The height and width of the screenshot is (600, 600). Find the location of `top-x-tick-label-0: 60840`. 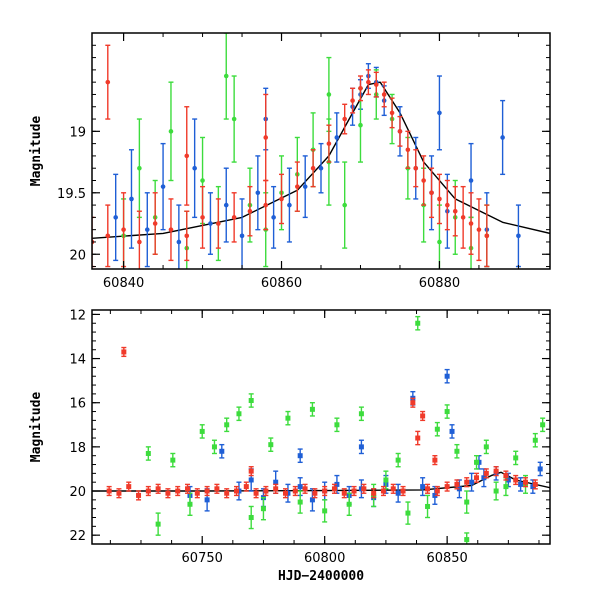

top-x-tick-label-0: 60840 is located at coordinates (123, 283).